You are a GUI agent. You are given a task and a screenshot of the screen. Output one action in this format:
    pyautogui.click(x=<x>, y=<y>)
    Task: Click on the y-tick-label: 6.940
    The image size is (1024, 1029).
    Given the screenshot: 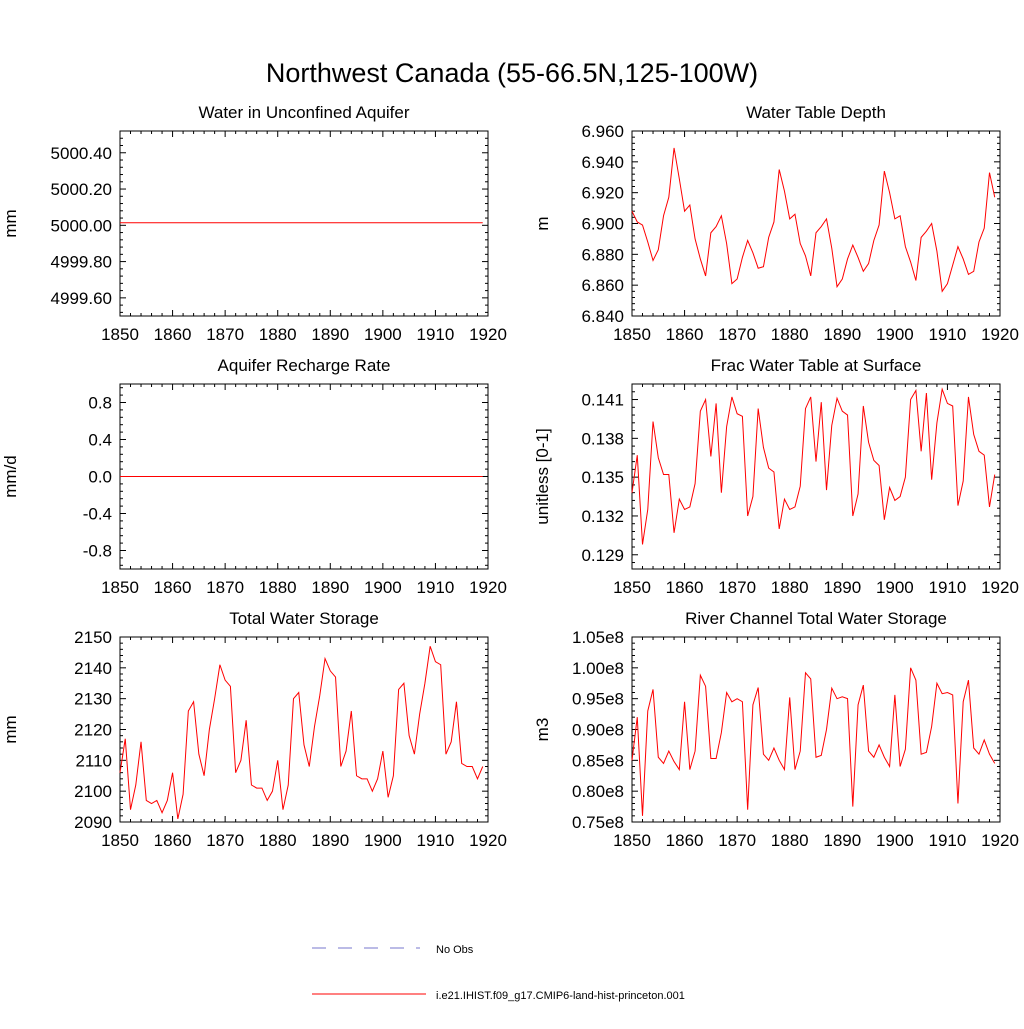 What is the action you would take?
    pyautogui.click(x=602, y=162)
    